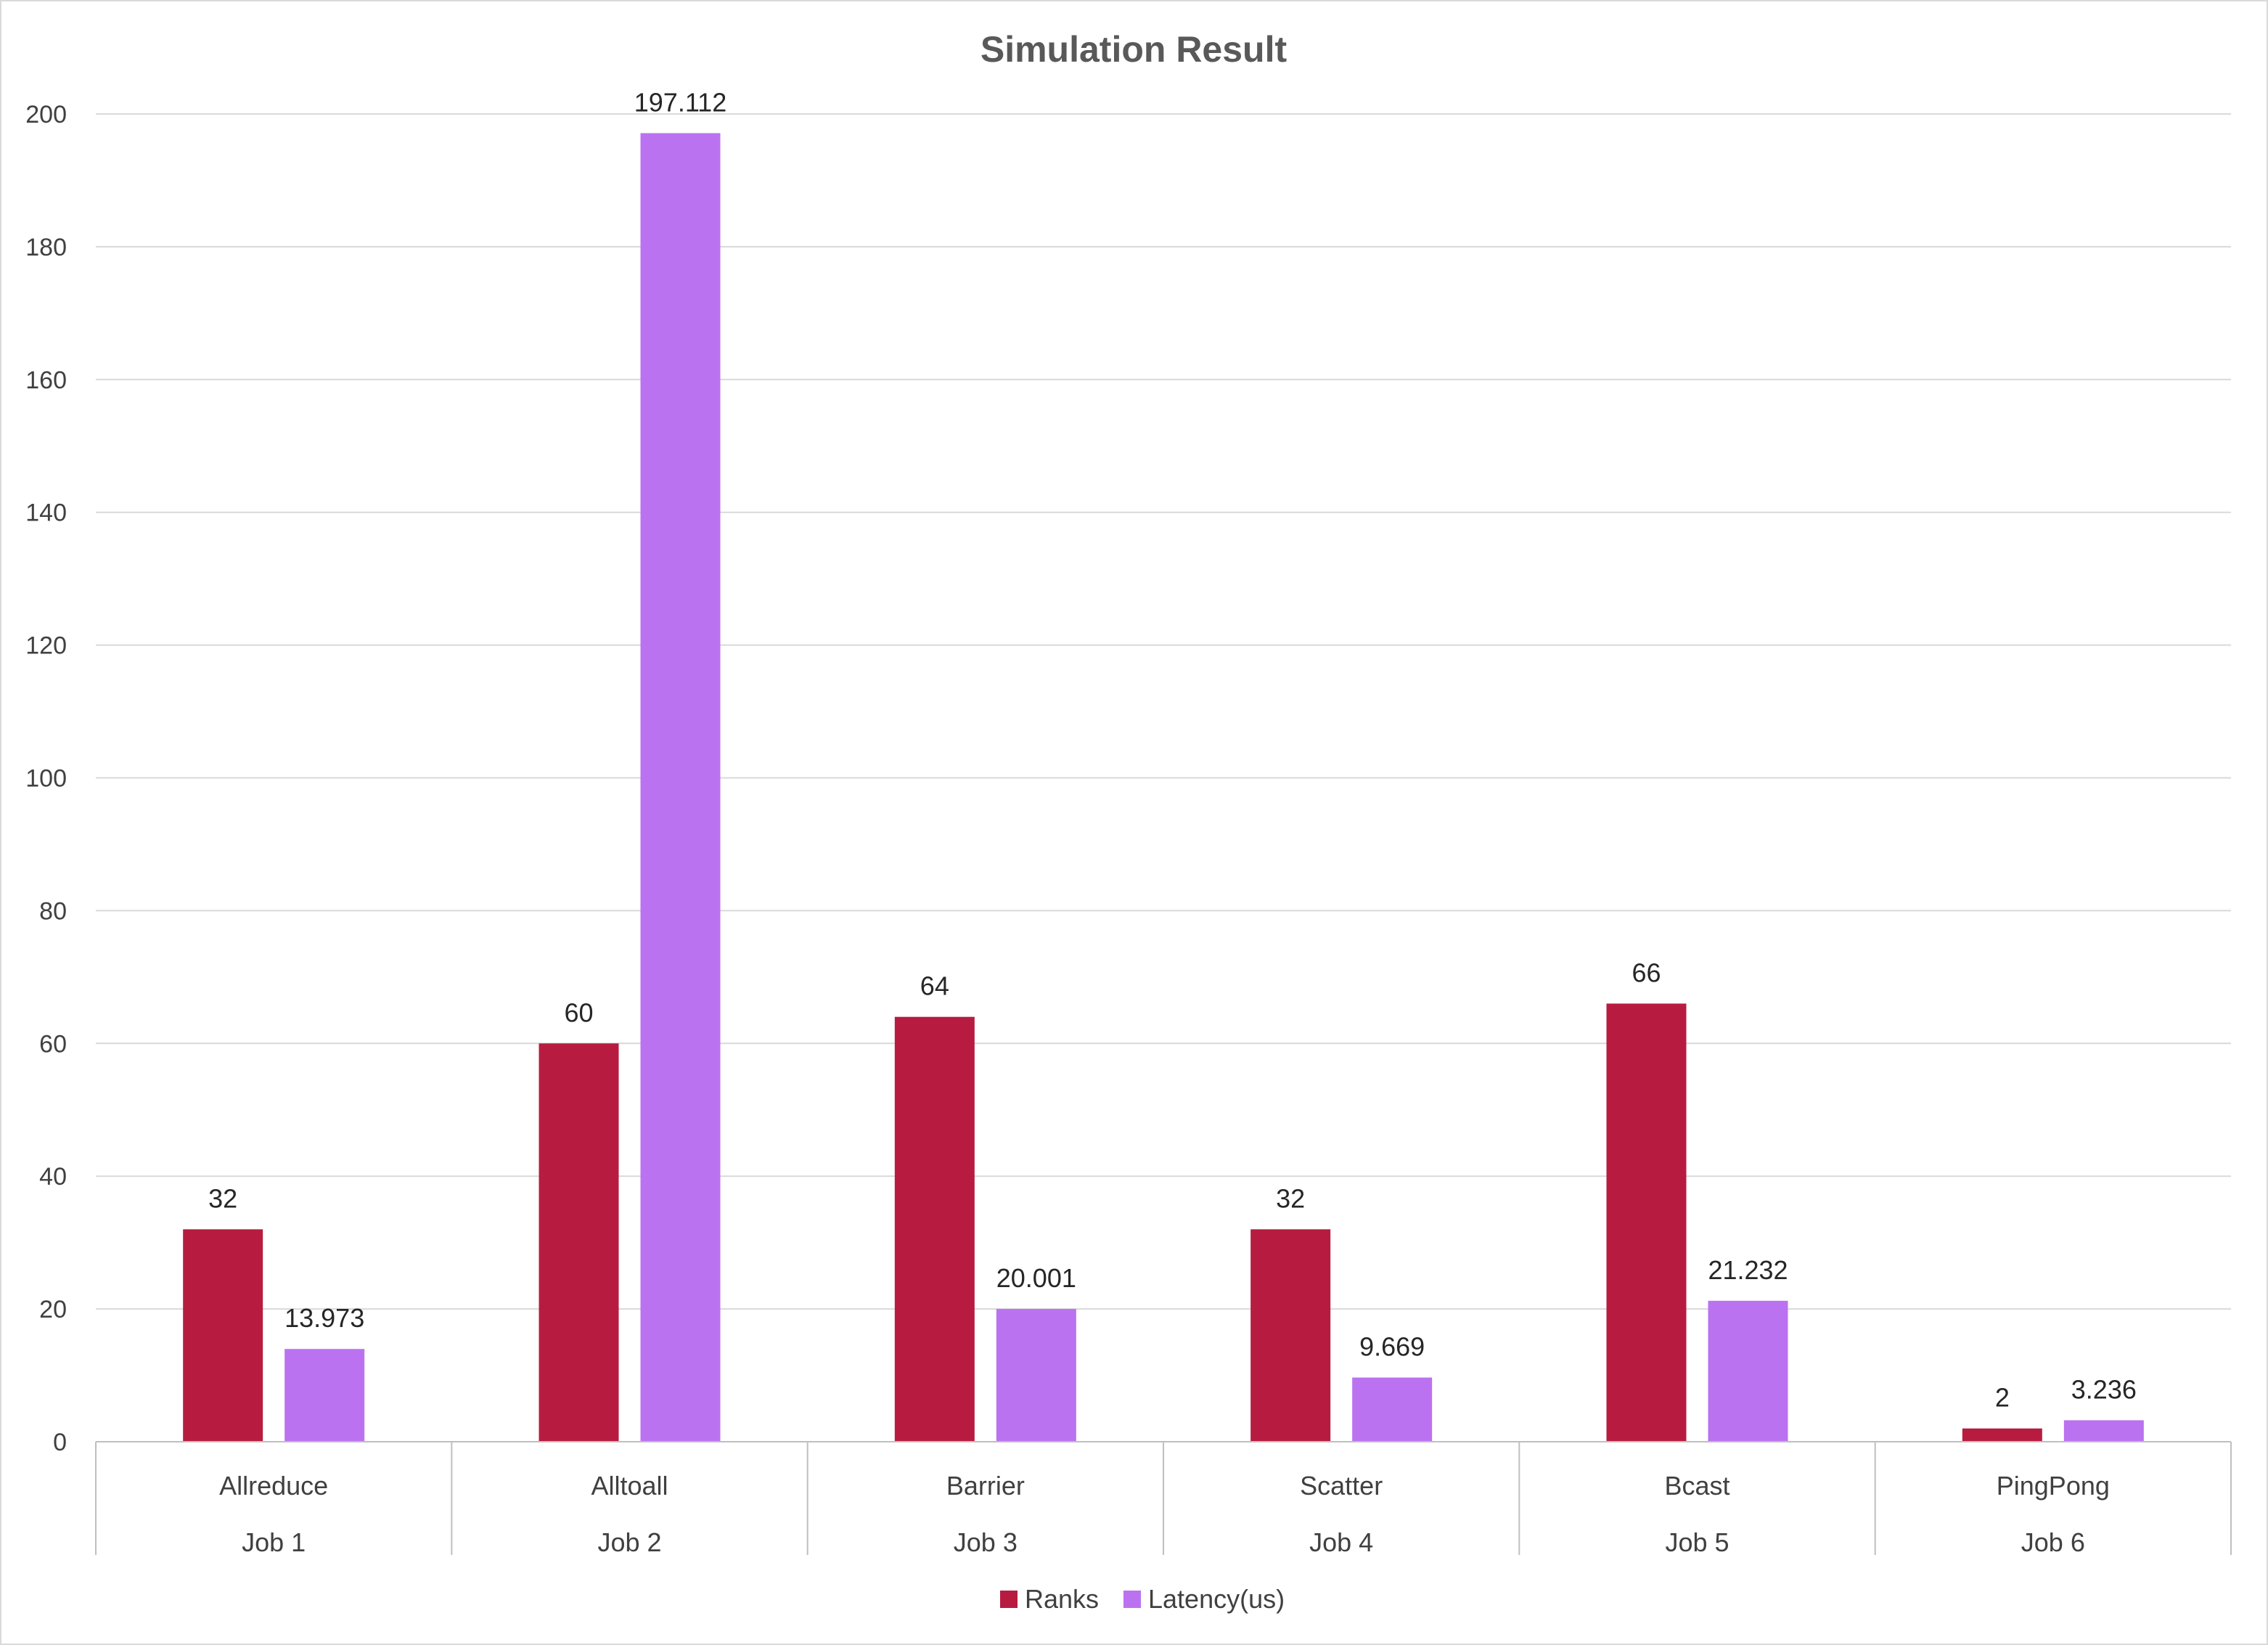  I want to click on x-category-label: PingPong, so click(2053, 1486).